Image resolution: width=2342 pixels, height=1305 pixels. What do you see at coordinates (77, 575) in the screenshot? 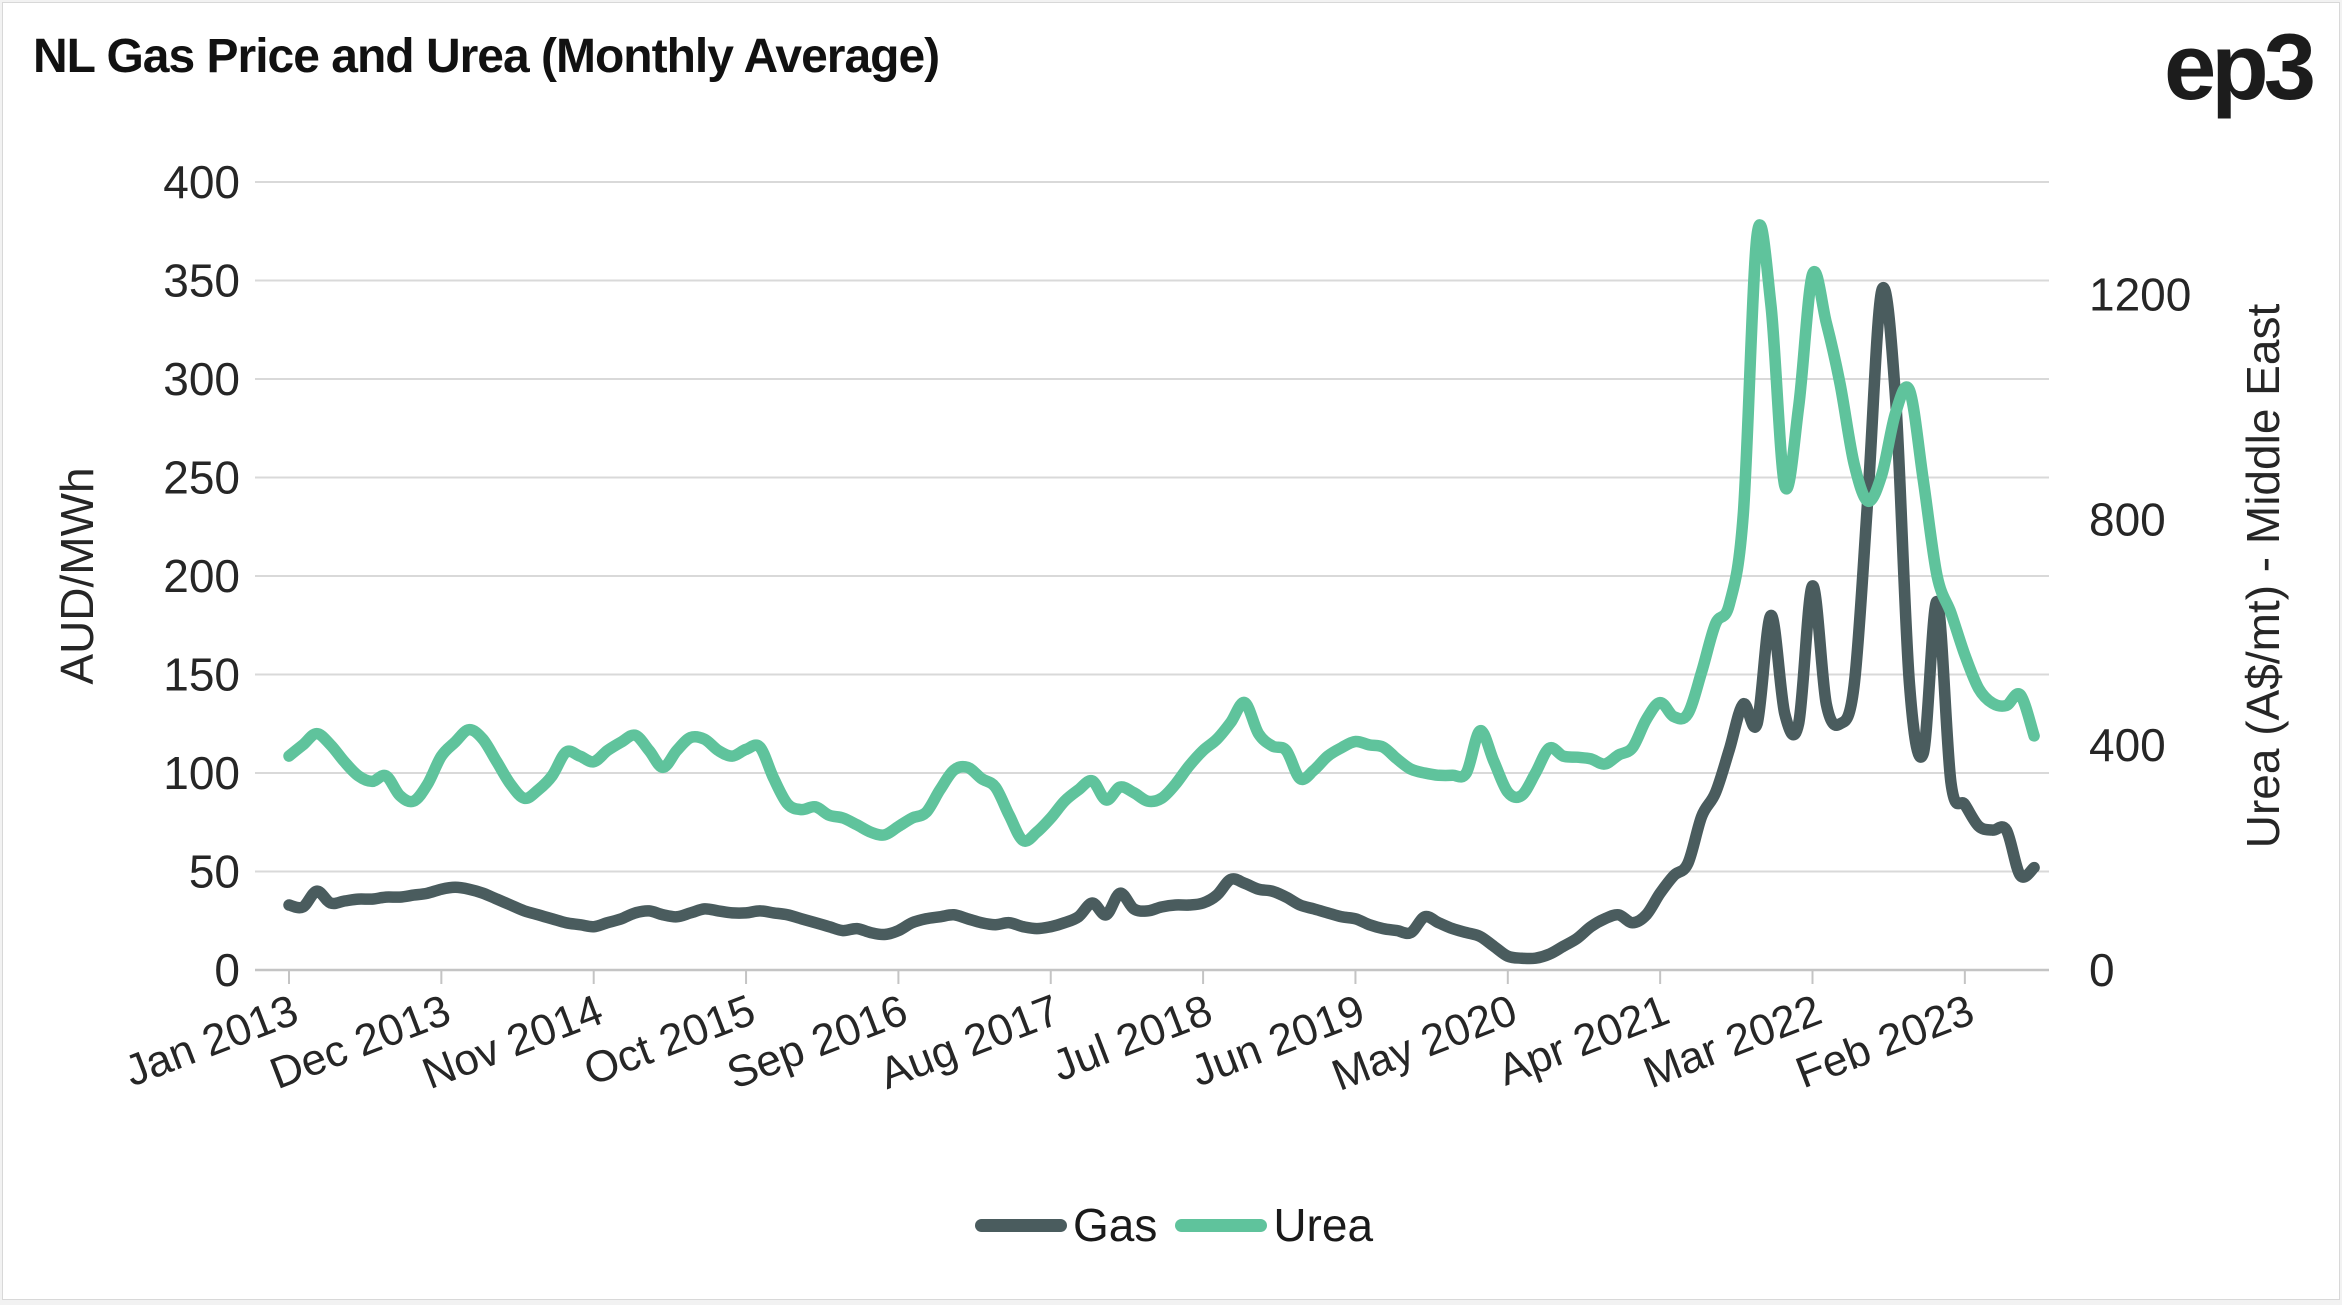
I see `left-axis-title: AUD/MWh` at bounding box center [77, 575].